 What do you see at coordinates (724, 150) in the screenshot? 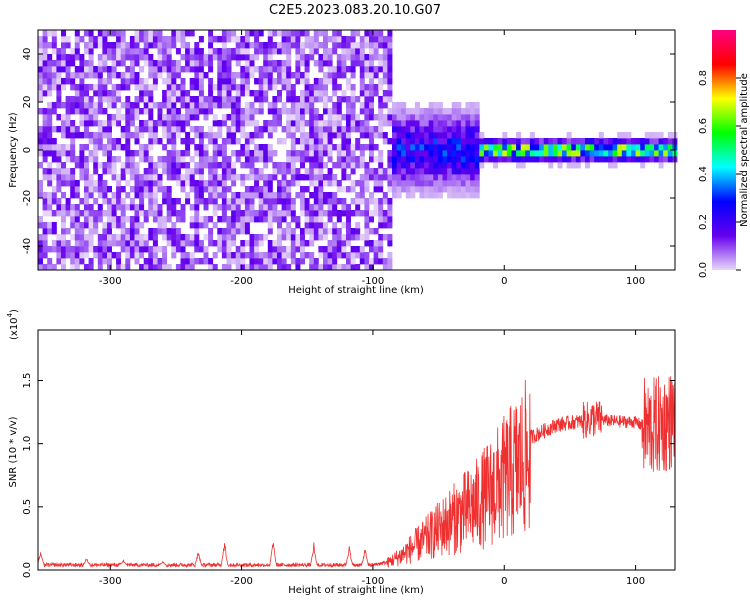
I see `colorbar-scale` at bounding box center [724, 150].